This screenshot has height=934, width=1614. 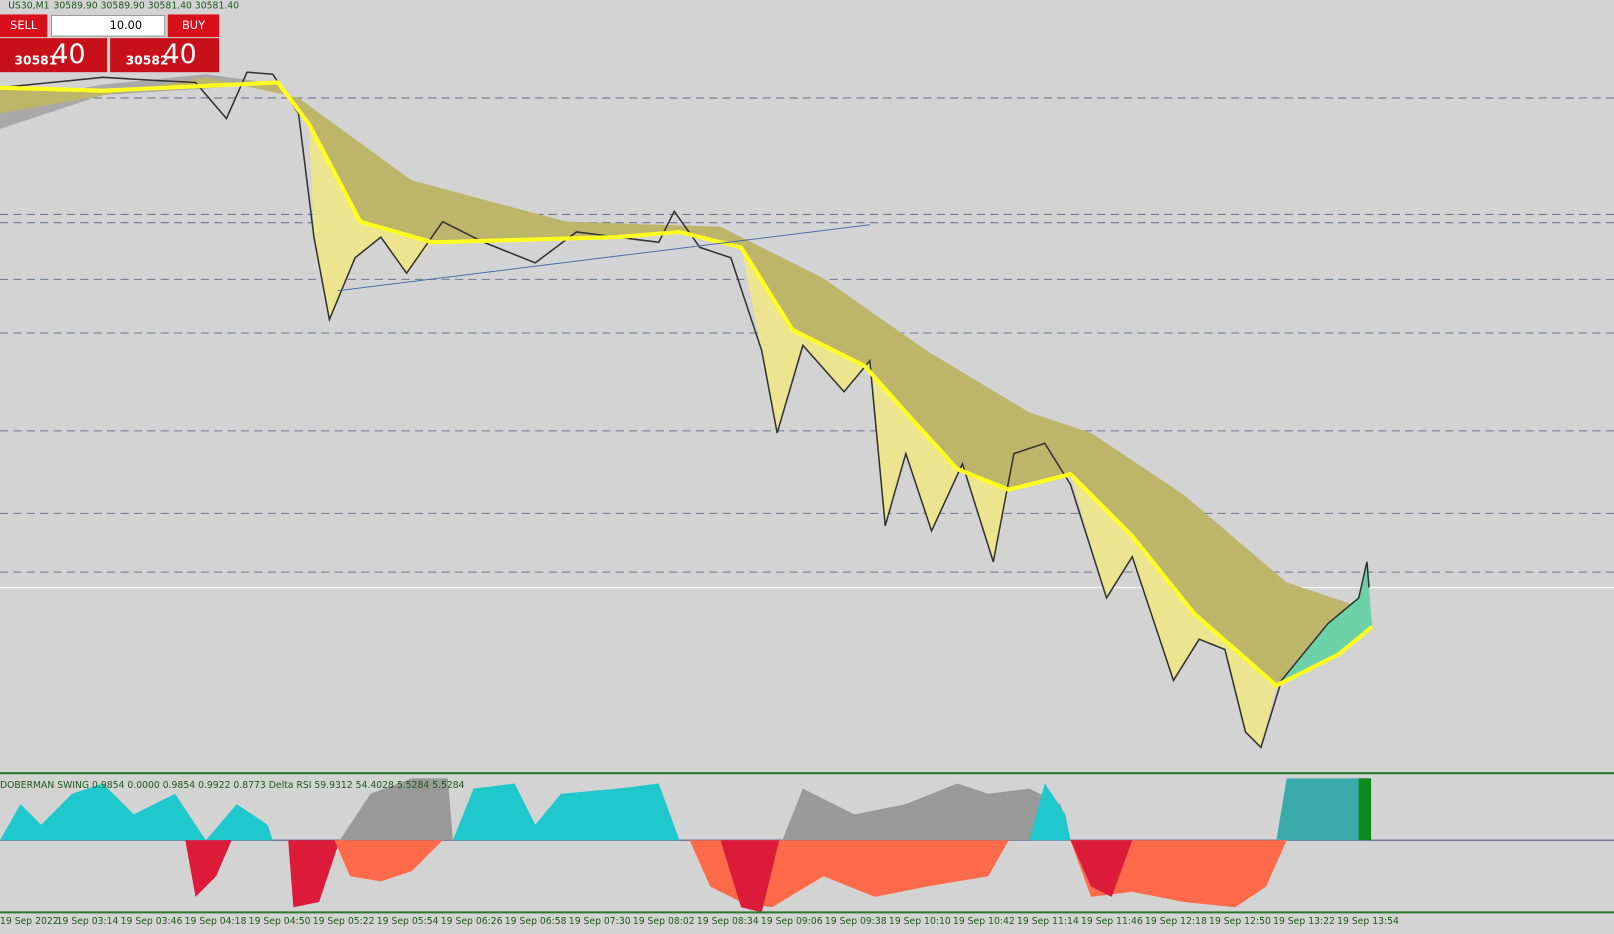 What do you see at coordinates (728, 921) in the screenshot?
I see `time-label: 19 Sep 08:34` at bounding box center [728, 921].